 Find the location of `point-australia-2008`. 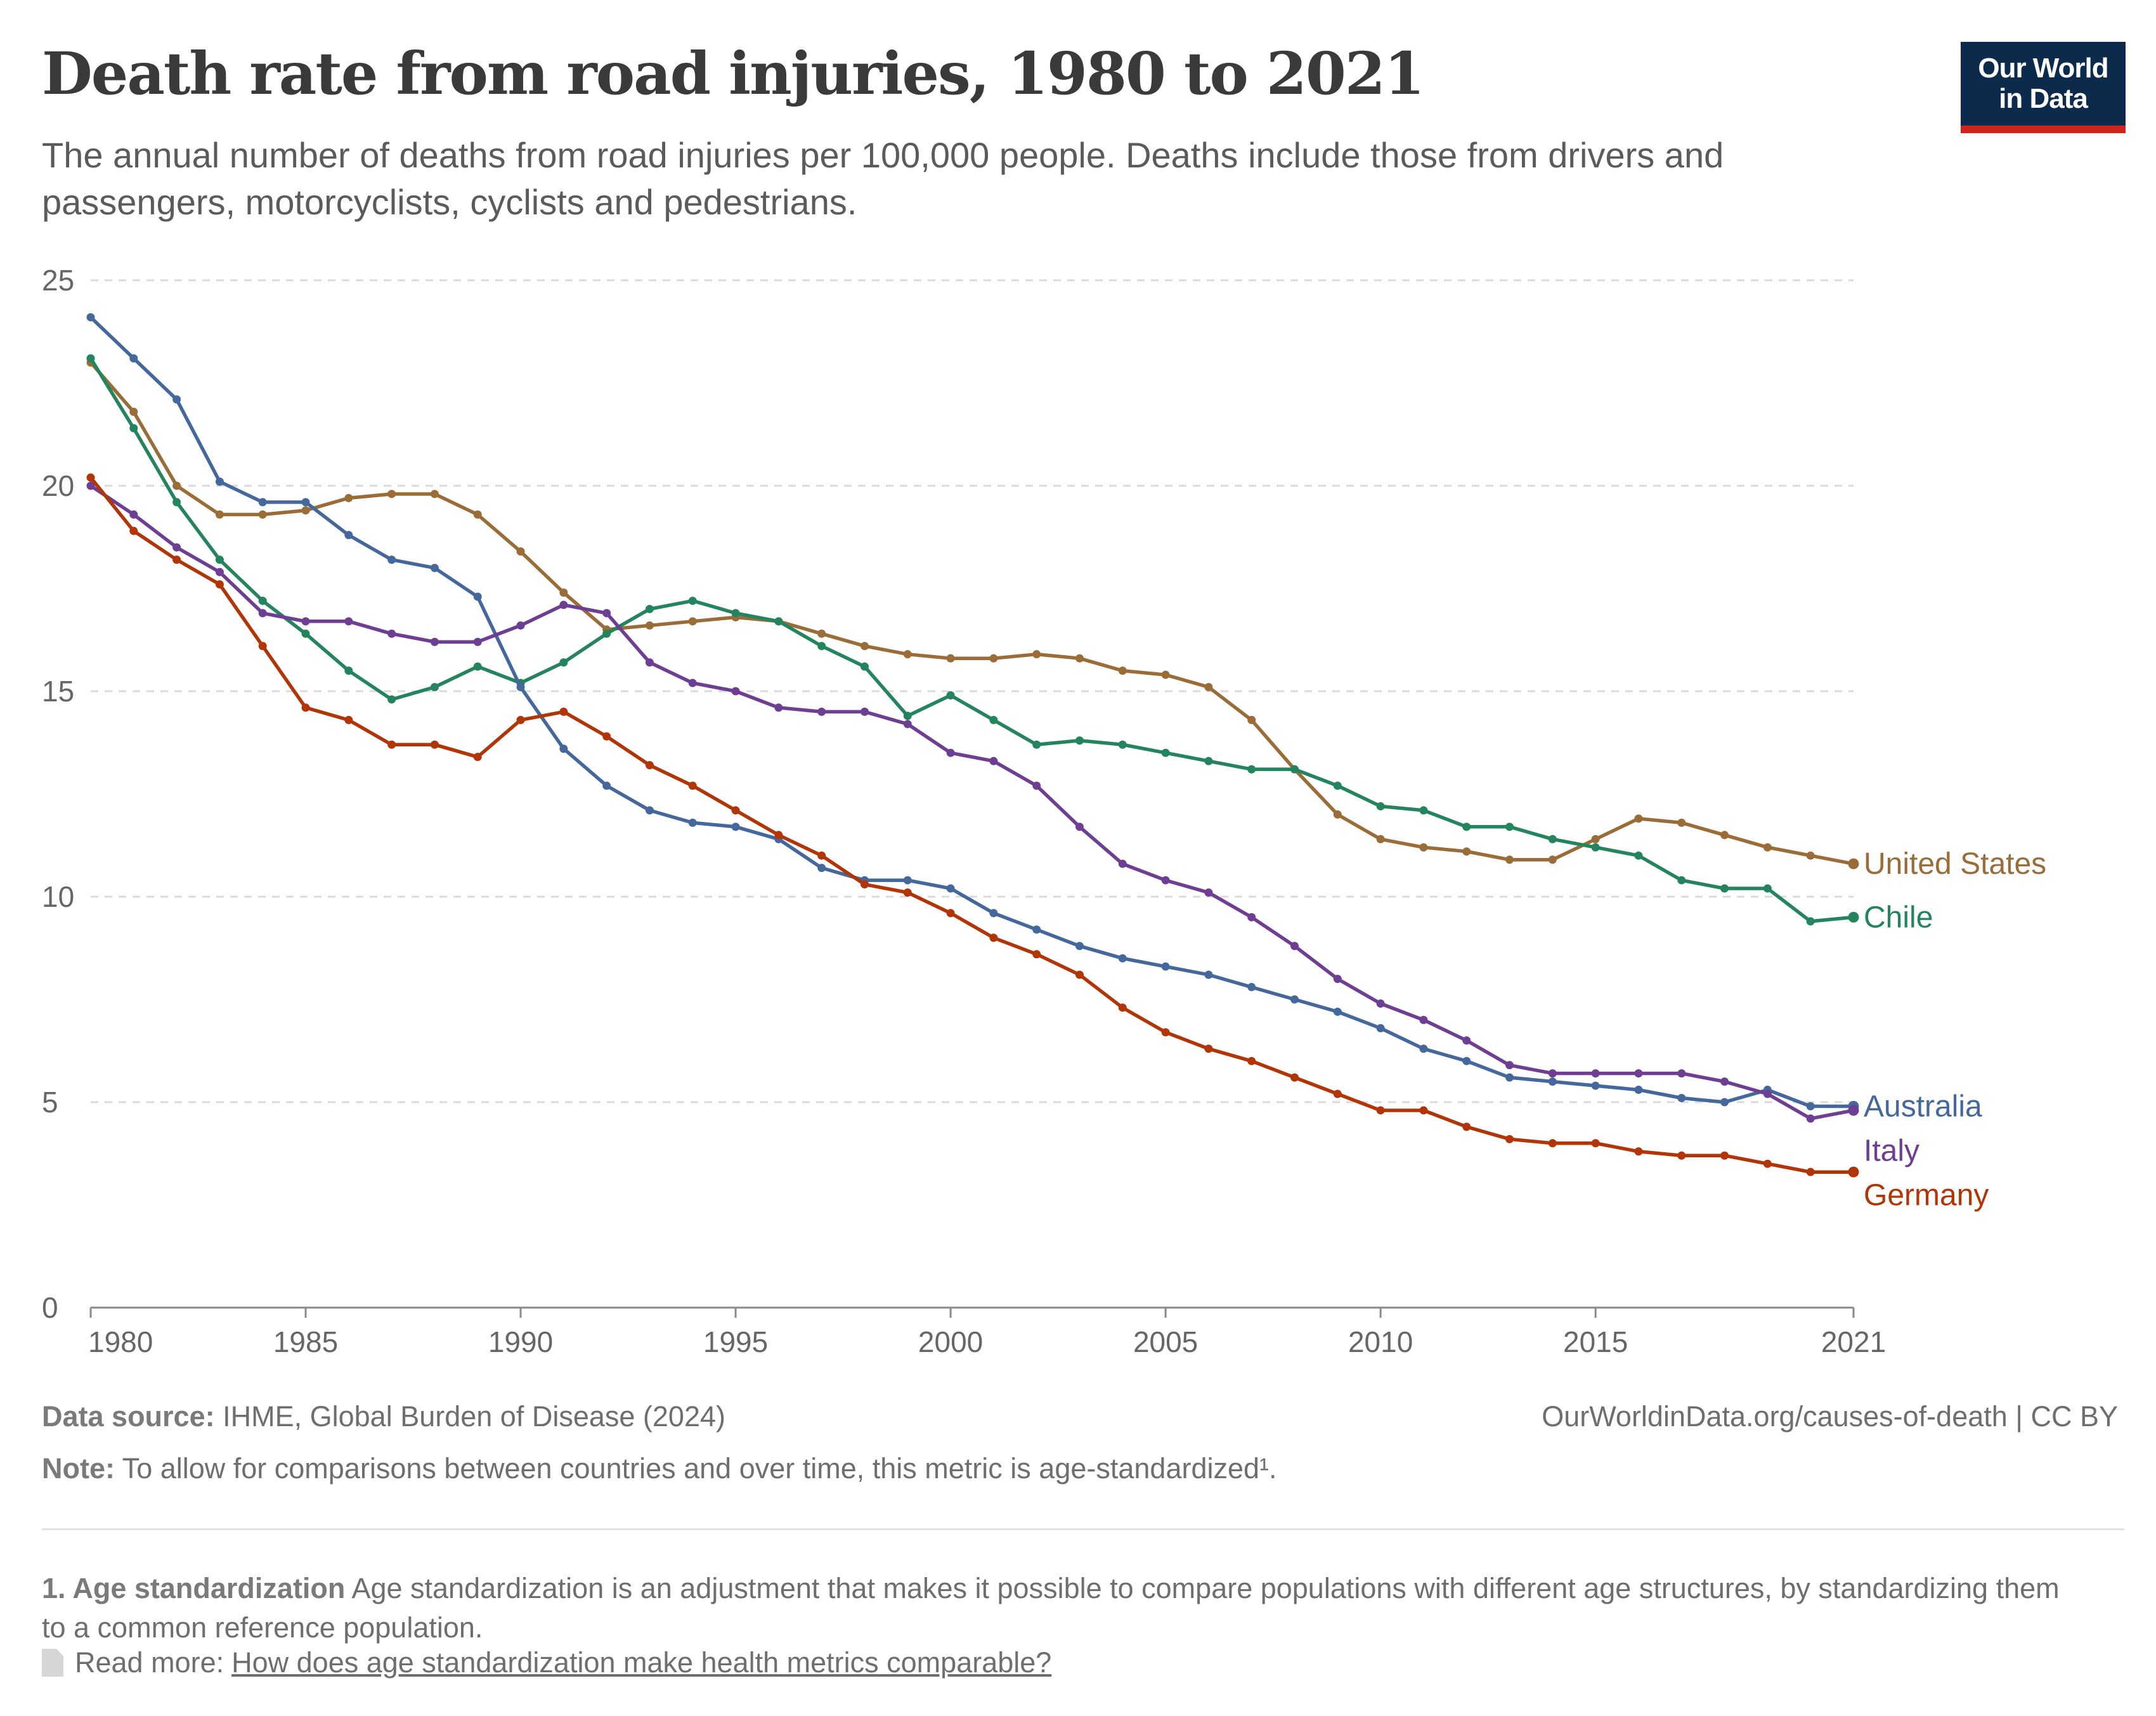

point-australia-2008 is located at coordinates (1294, 999).